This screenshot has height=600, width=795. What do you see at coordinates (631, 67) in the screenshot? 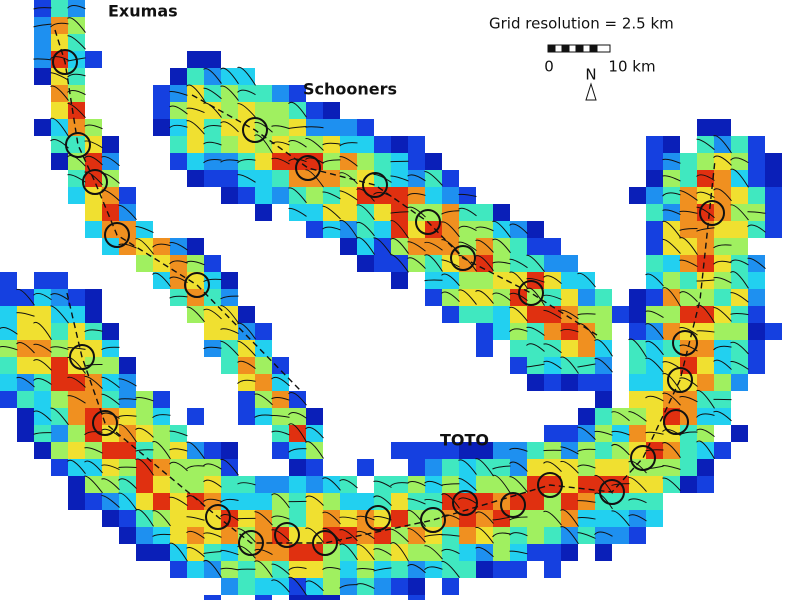
I see `scale-end: 10 km` at bounding box center [631, 67].